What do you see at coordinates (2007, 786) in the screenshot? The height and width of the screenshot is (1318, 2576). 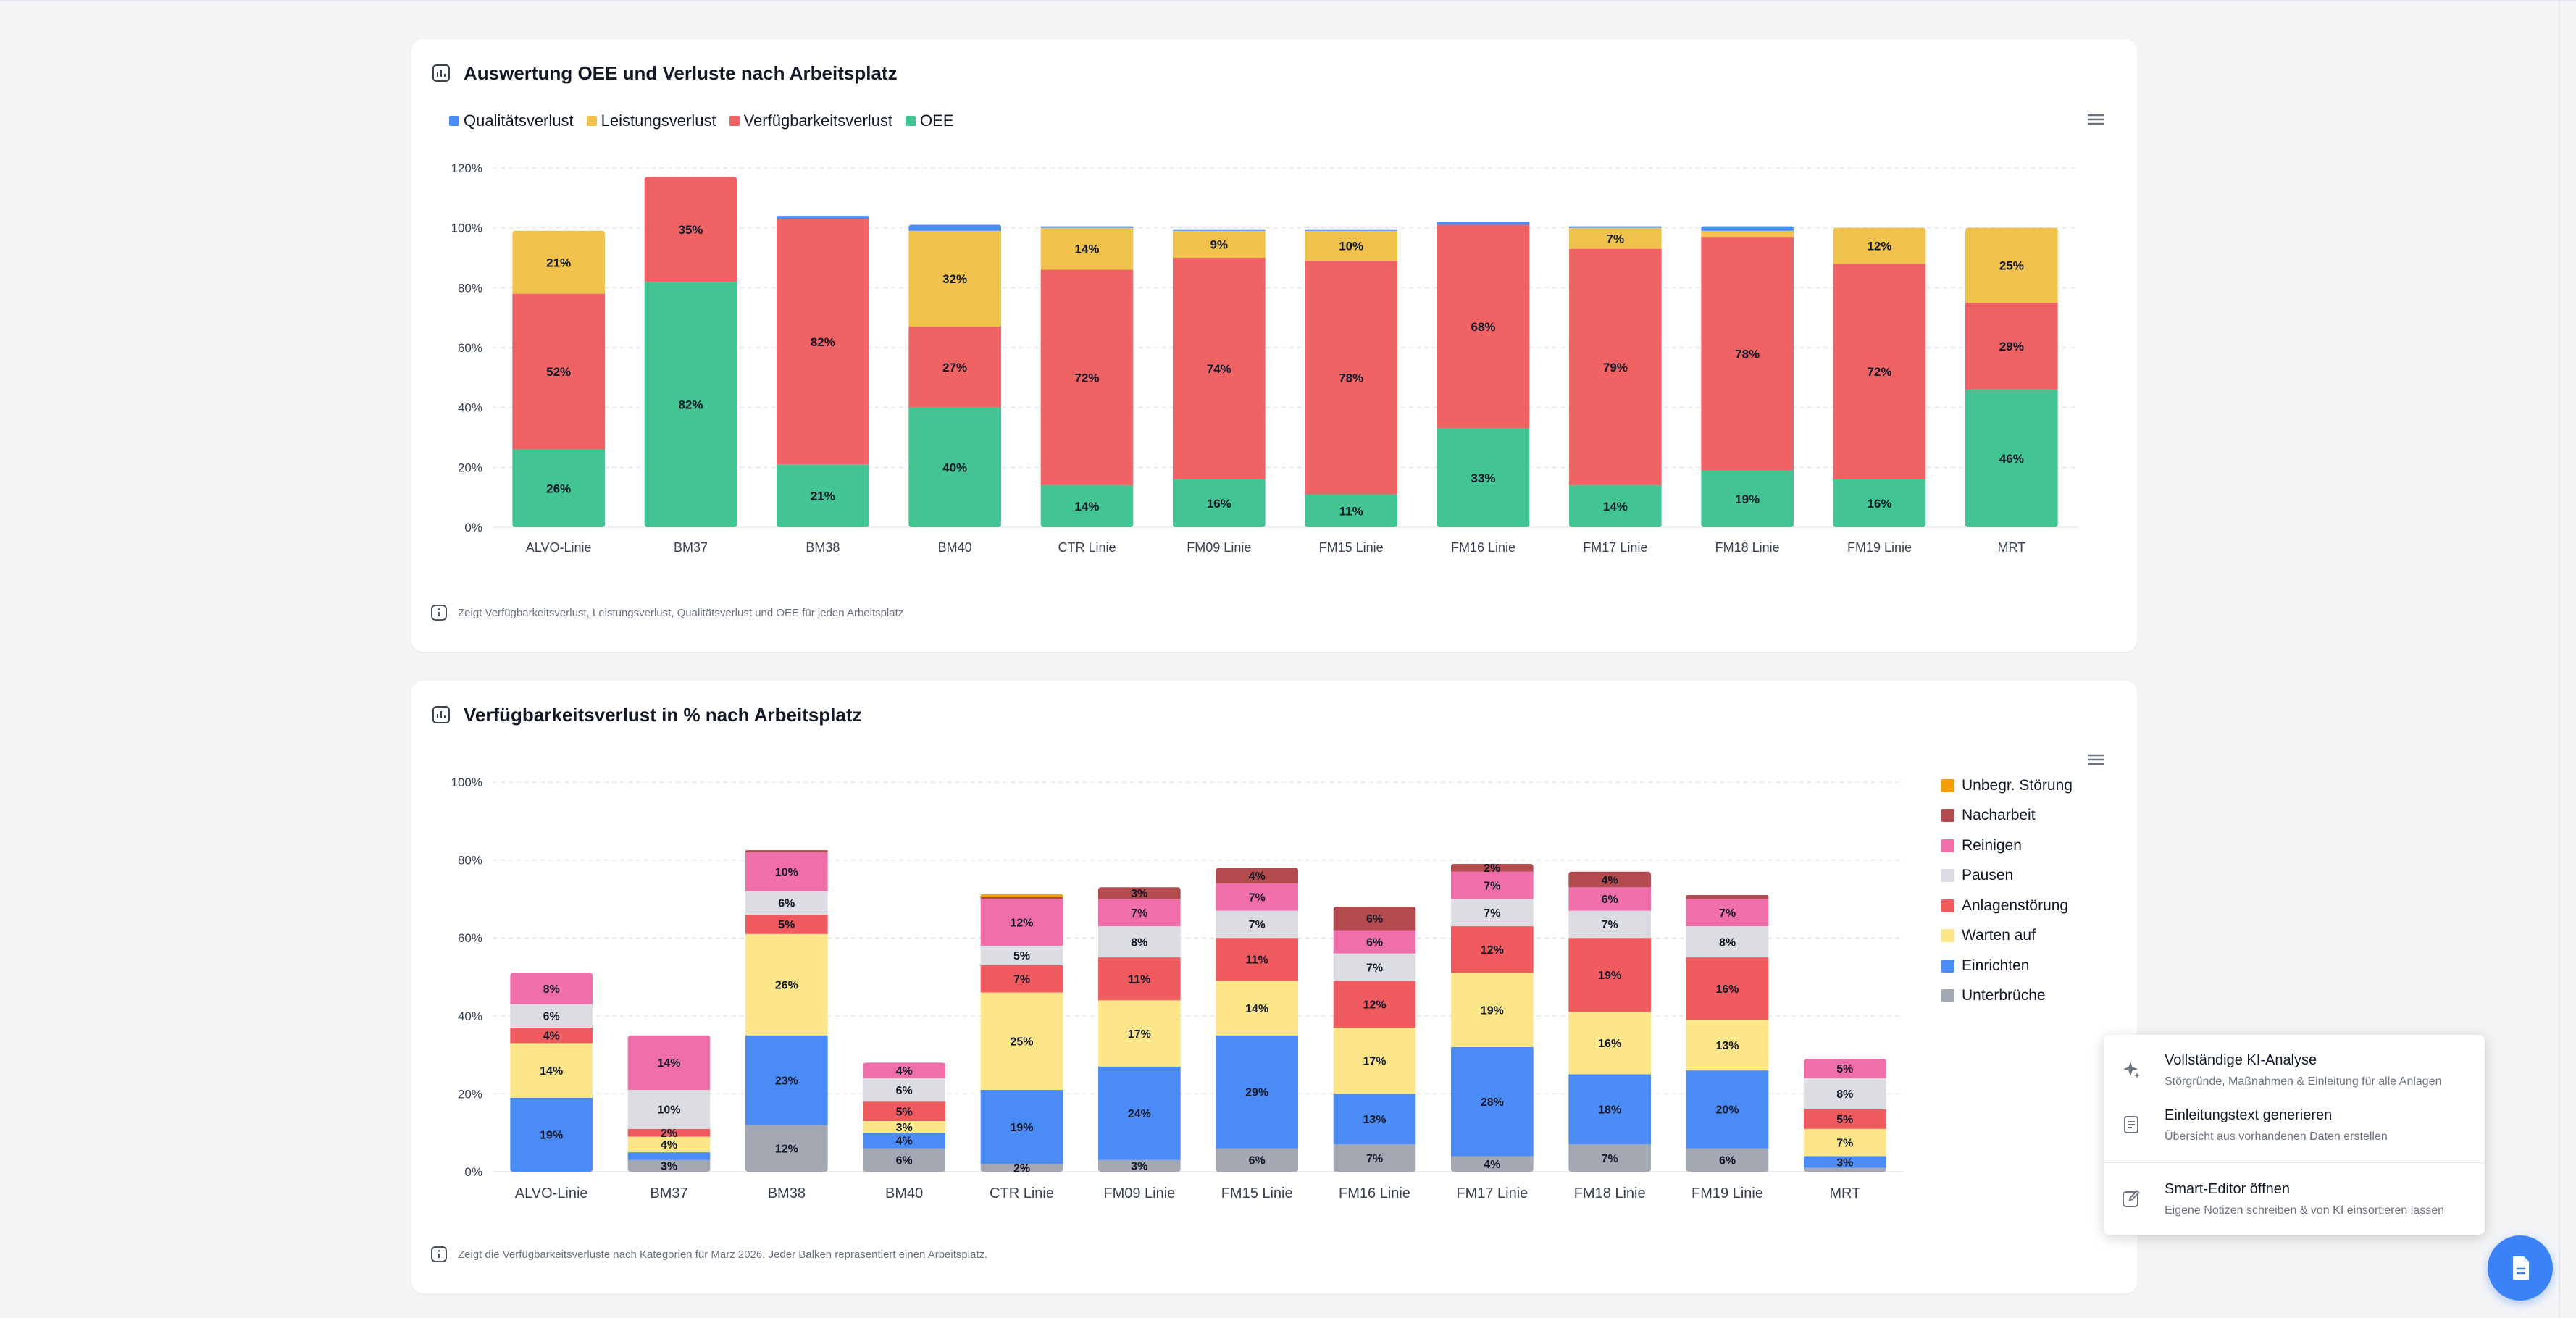 I see `legend-item: Unbegr. Störung` at bounding box center [2007, 786].